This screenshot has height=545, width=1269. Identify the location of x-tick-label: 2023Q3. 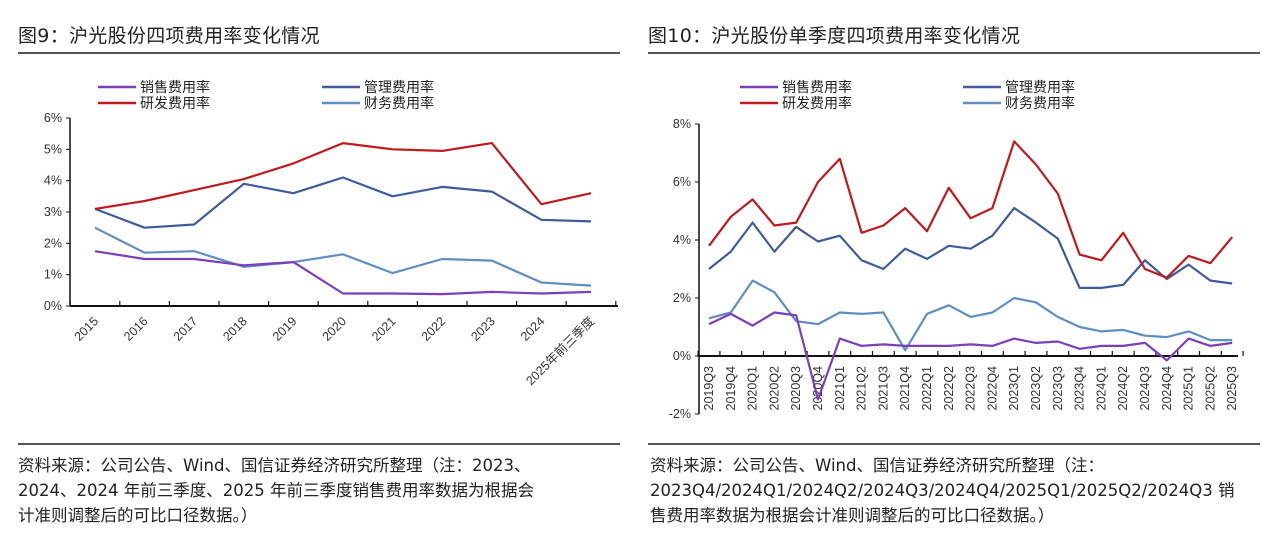
(1058, 388).